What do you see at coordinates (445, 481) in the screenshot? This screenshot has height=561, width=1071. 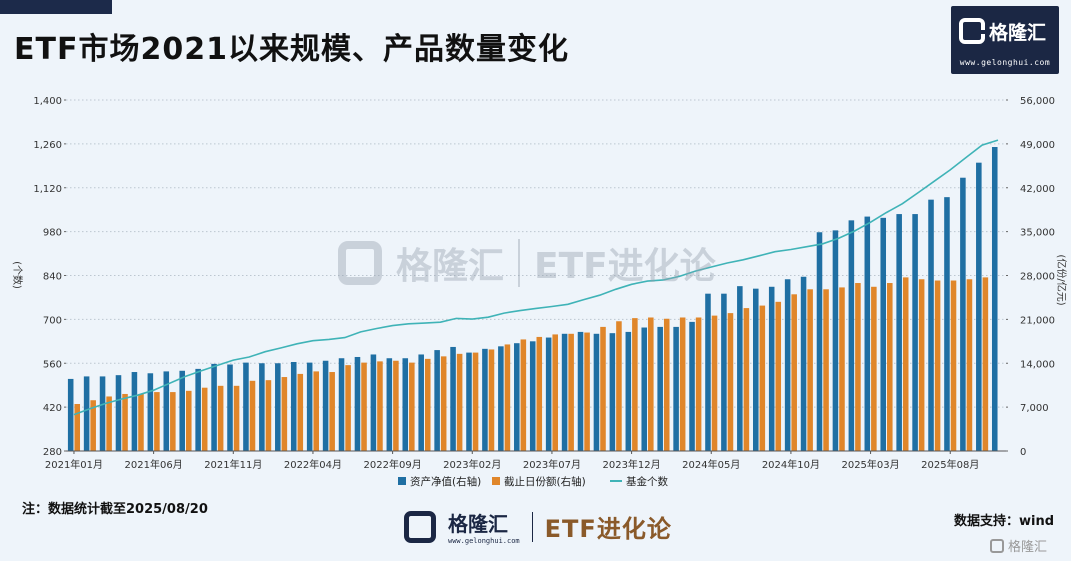 I see `legend-asset-label: 资产净值(右轴)` at bounding box center [445, 481].